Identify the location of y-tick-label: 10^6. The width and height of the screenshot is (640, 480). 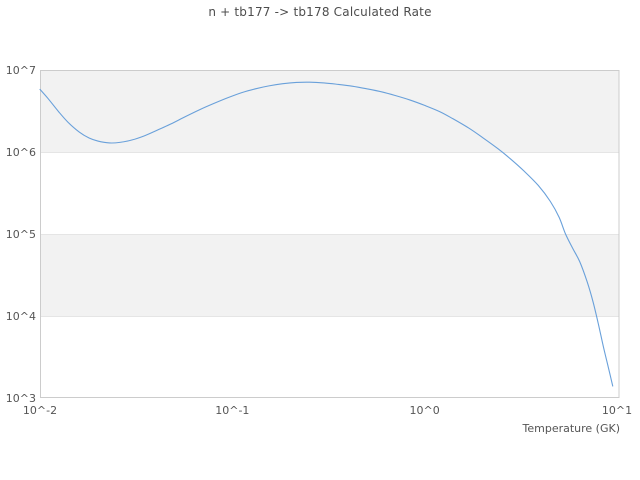
(21, 152).